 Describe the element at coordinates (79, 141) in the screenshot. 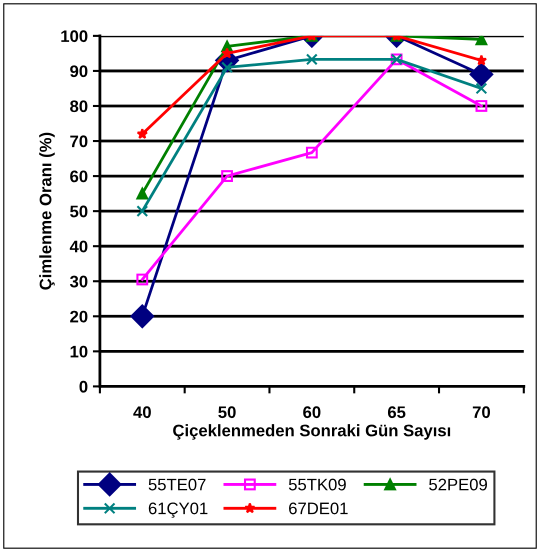

I see `y-tick-label: 70` at that location.